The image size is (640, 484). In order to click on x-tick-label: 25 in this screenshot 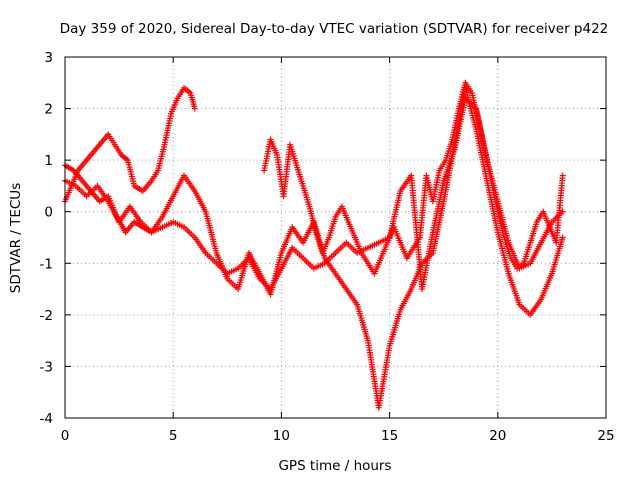, I will do `click(605, 436)`.